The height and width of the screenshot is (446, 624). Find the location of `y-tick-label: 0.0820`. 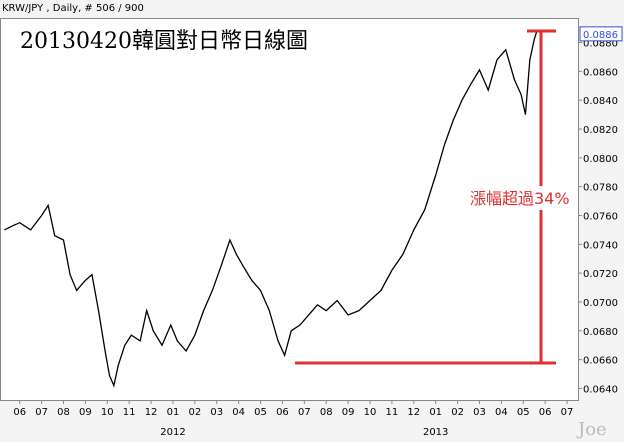

y-tick-label: 0.0820 is located at coordinates (600, 130).